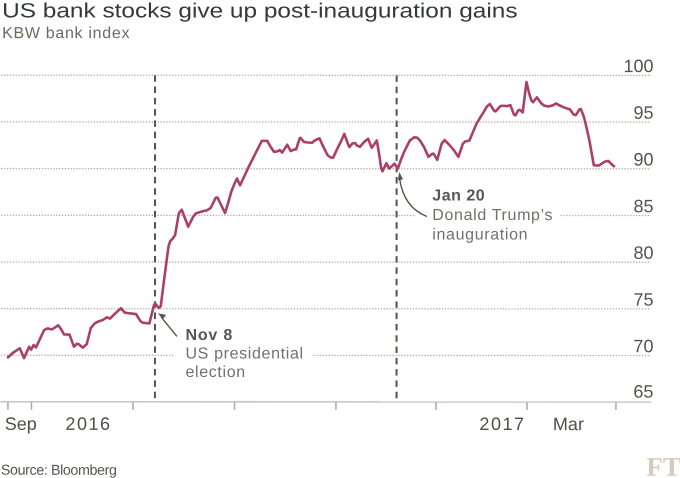 The width and height of the screenshot is (680, 478). I want to click on svg-text: FT, so click(663, 465).